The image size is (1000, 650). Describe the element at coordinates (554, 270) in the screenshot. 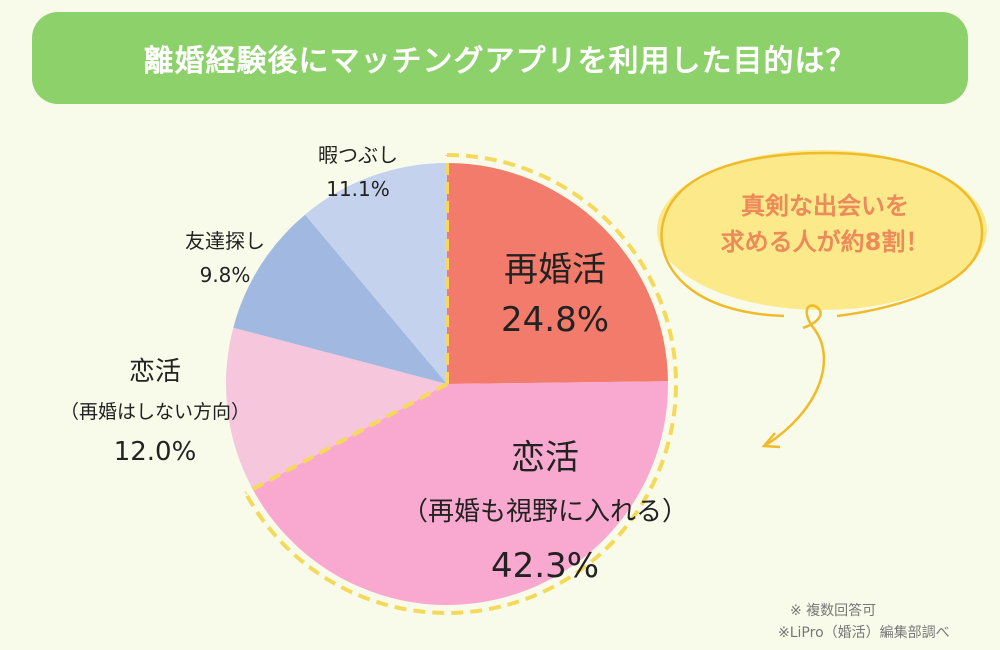

I see `slice-label: 再婚活` at that location.